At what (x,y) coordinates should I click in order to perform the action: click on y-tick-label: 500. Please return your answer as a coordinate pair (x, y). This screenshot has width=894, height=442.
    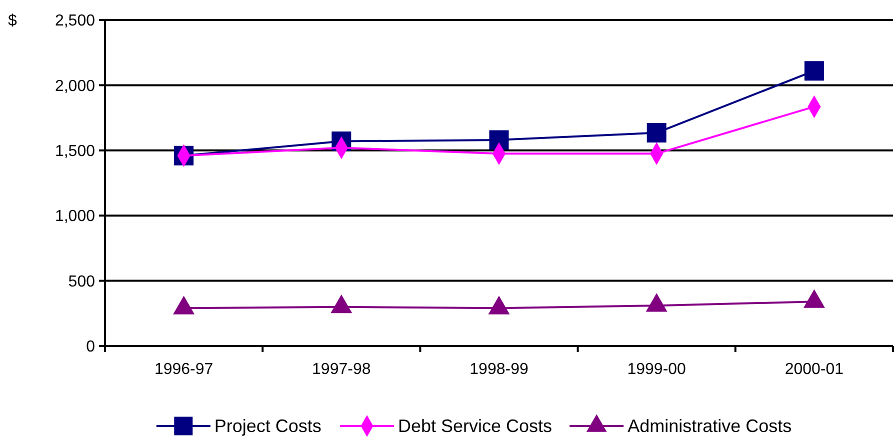
    Looking at the image, I should click on (82, 281).